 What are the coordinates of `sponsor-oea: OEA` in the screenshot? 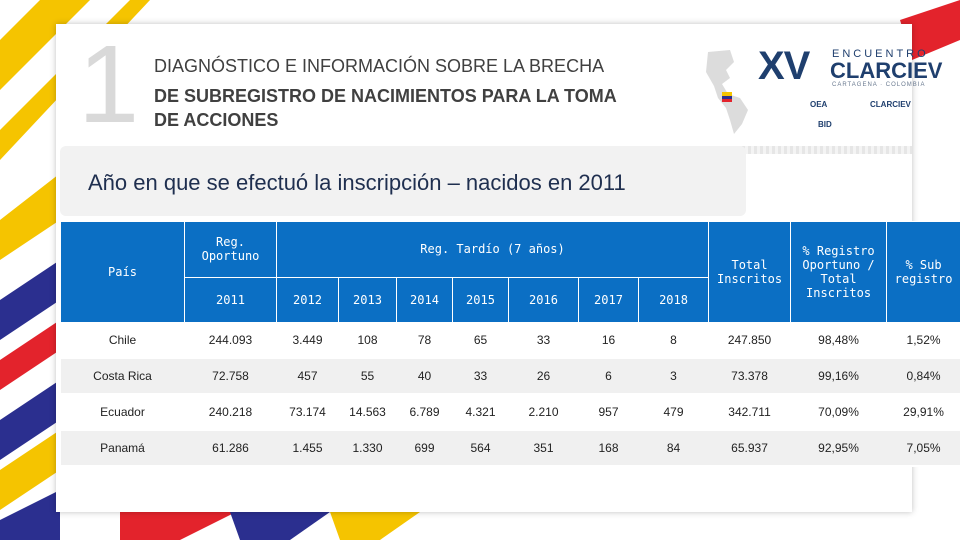 It's located at (819, 104).